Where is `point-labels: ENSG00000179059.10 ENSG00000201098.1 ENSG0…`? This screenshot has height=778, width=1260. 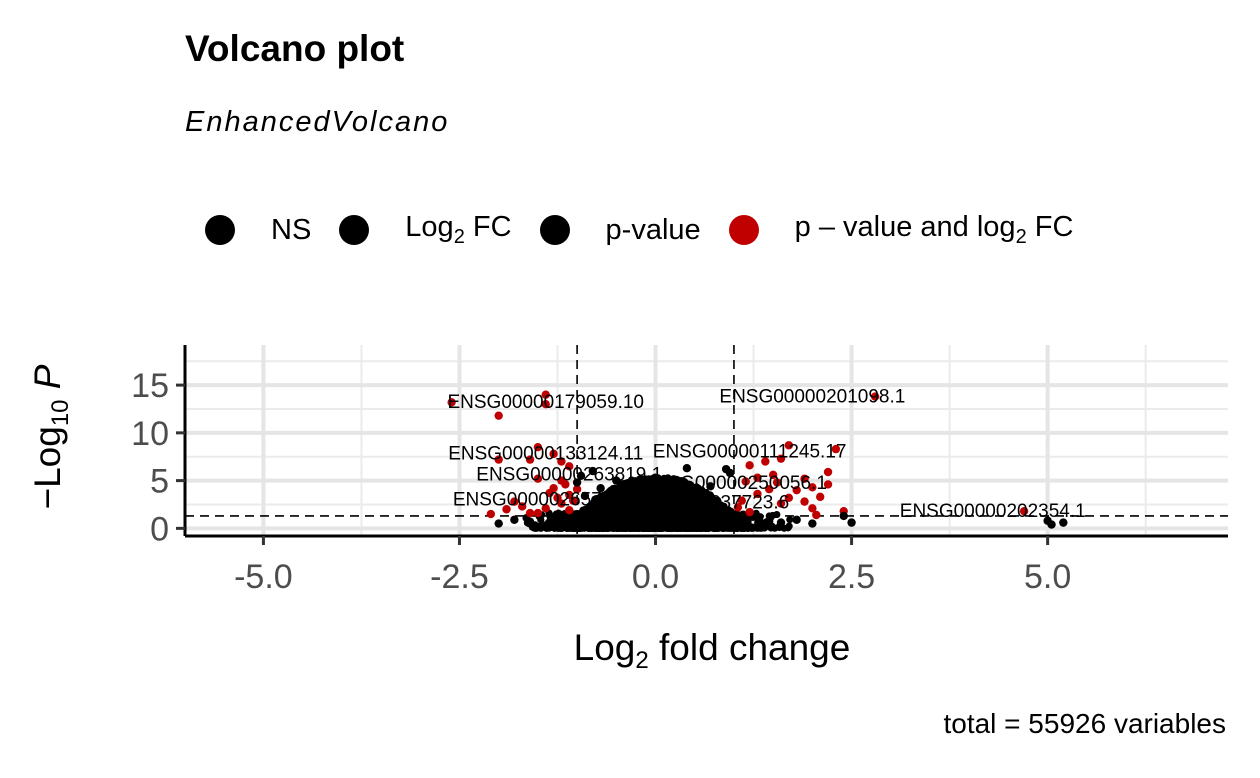
point-labels: ENSG00000179059.10 ENSG00000201098.1 ENSG0… is located at coordinates (766, 454).